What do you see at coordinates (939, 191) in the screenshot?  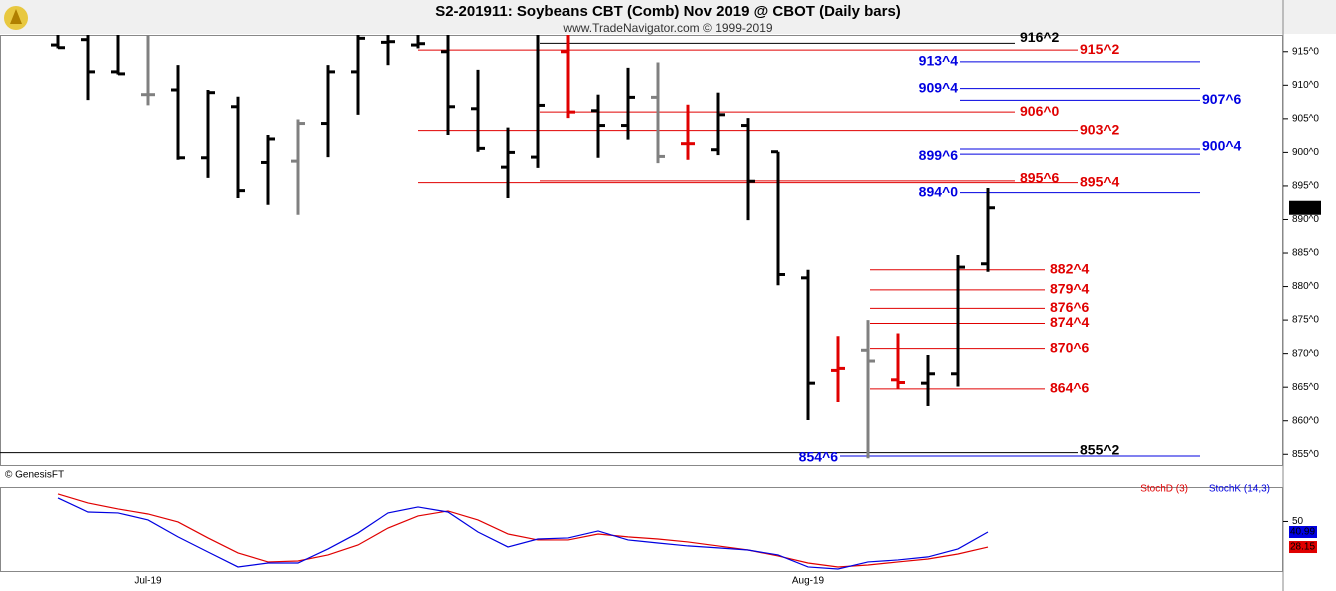 I see `level-label: 894^0` at bounding box center [939, 191].